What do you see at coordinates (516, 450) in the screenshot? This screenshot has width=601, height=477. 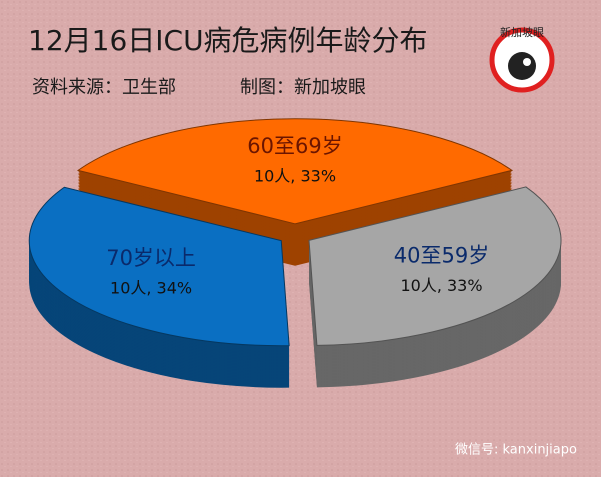 I see `watermark: 微信号: kanxinjiapo` at bounding box center [516, 450].